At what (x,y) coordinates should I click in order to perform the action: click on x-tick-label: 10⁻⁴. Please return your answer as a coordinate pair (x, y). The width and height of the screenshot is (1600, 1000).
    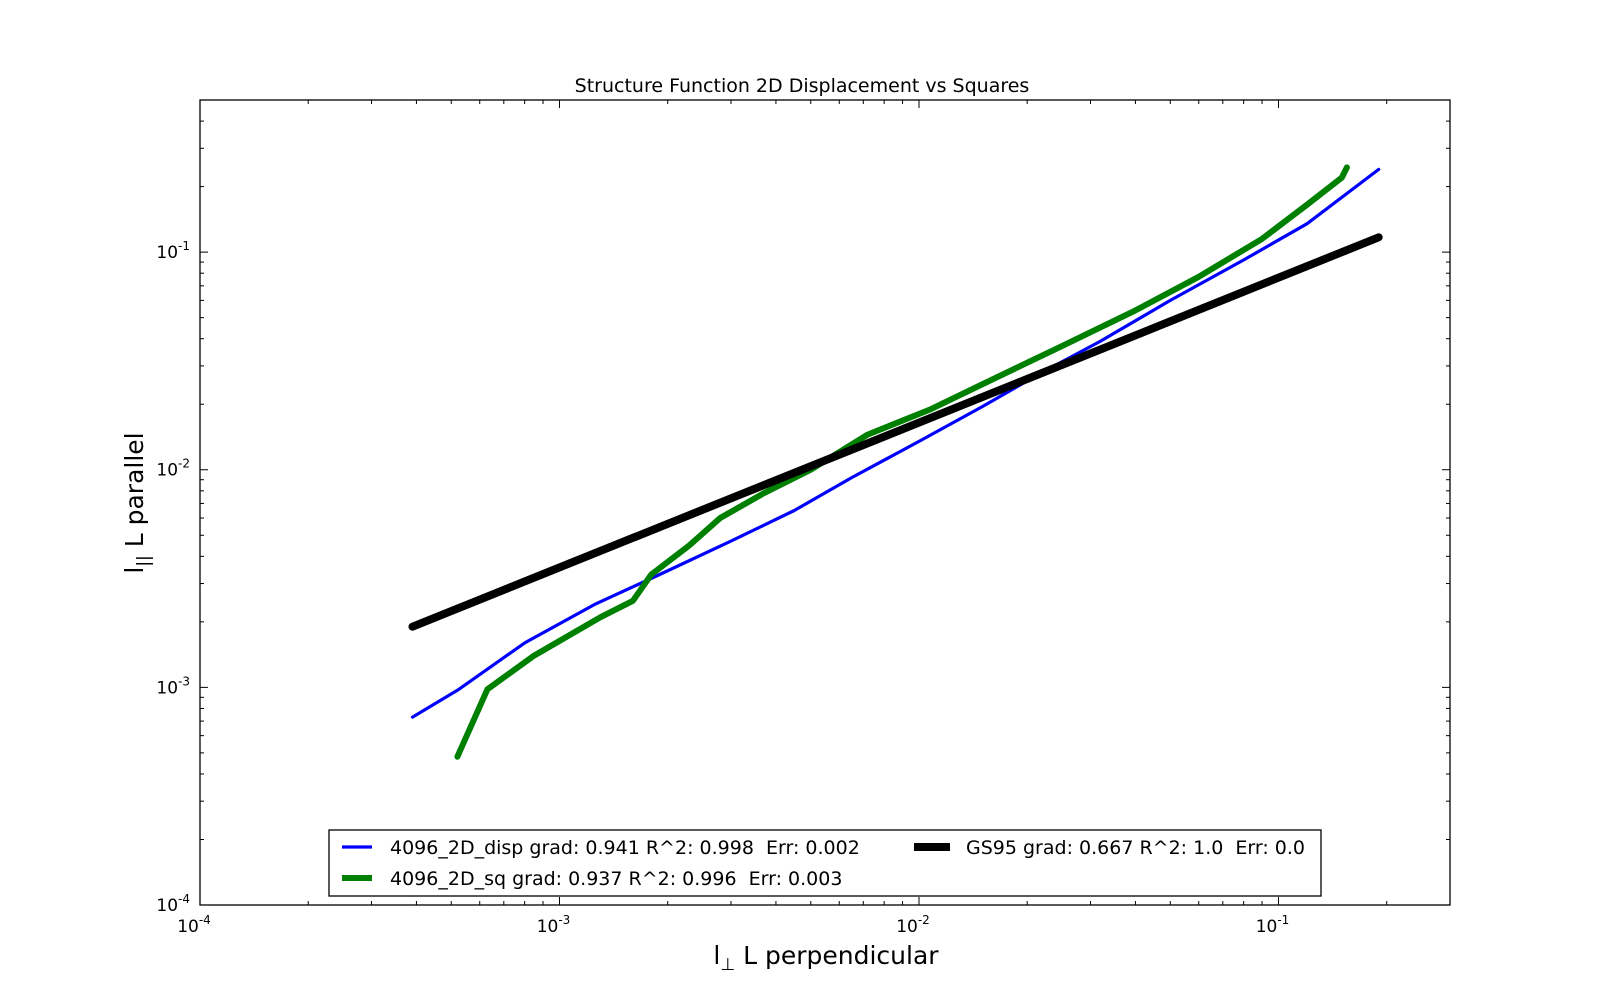
    Looking at the image, I should click on (194, 925).